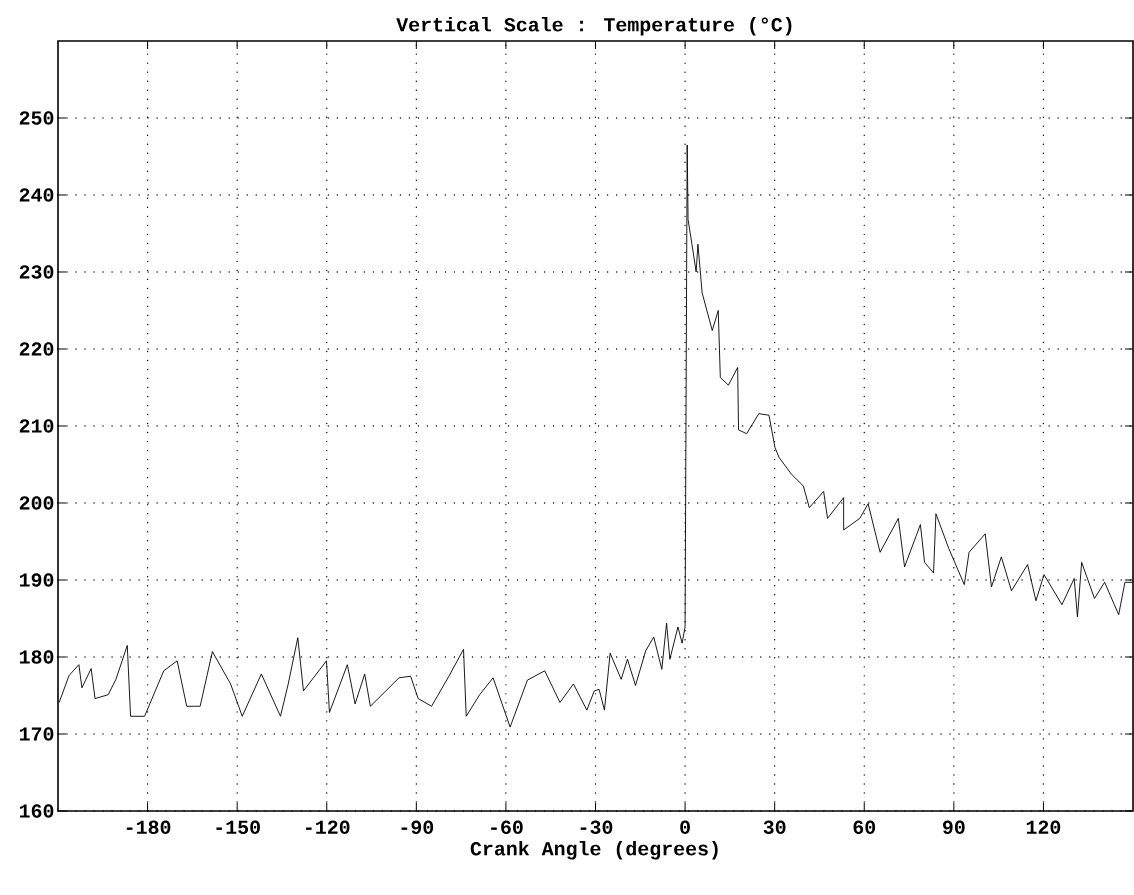  What do you see at coordinates (685, 827) in the screenshot?
I see `x-tick-label: 0` at bounding box center [685, 827].